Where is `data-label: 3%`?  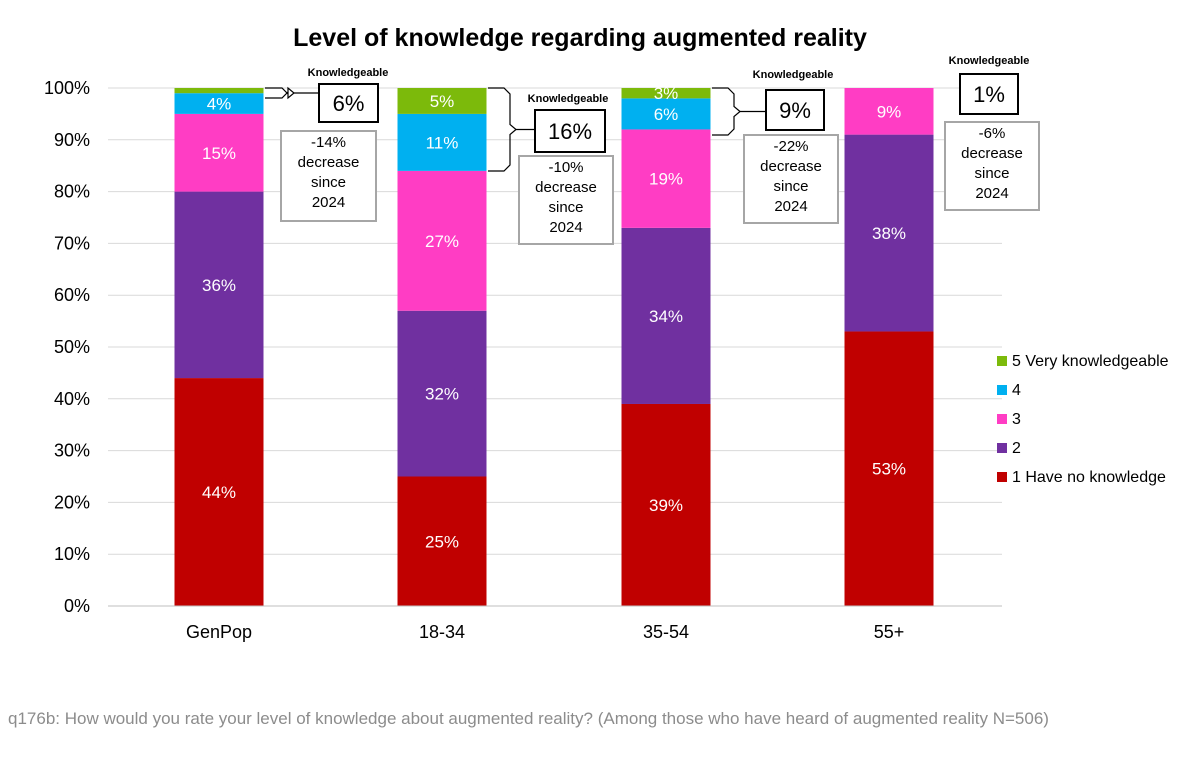 data-label: 3% is located at coordinates (666, 93).